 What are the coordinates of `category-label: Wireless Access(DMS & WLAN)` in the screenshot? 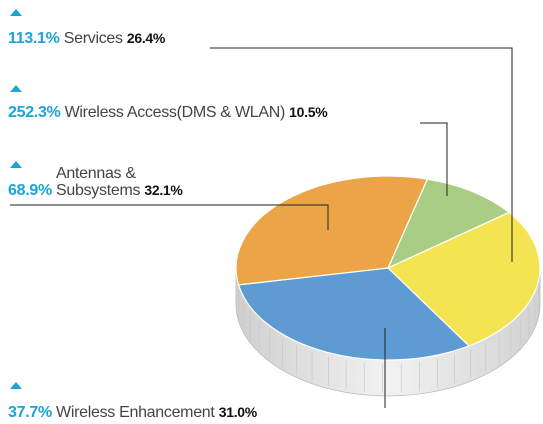 It's located at (175, 112).